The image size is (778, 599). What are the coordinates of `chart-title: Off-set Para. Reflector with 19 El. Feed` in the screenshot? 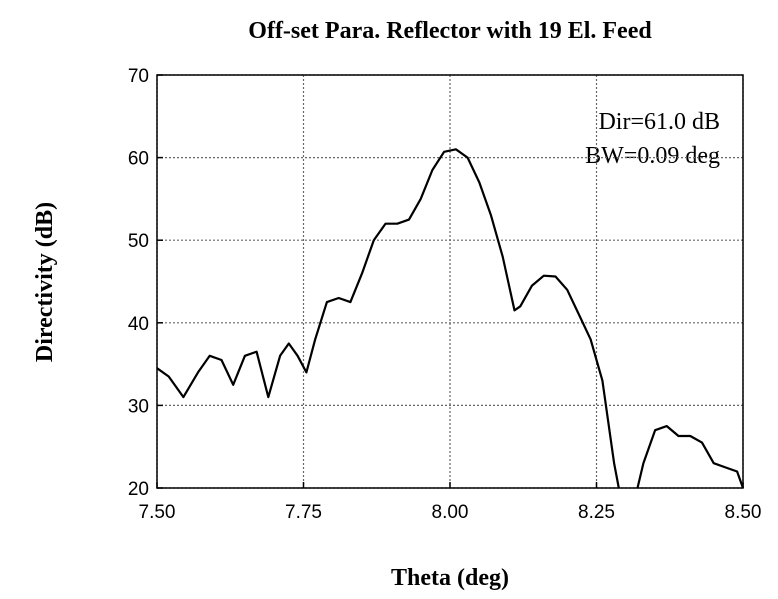 It's located at (450, 31).